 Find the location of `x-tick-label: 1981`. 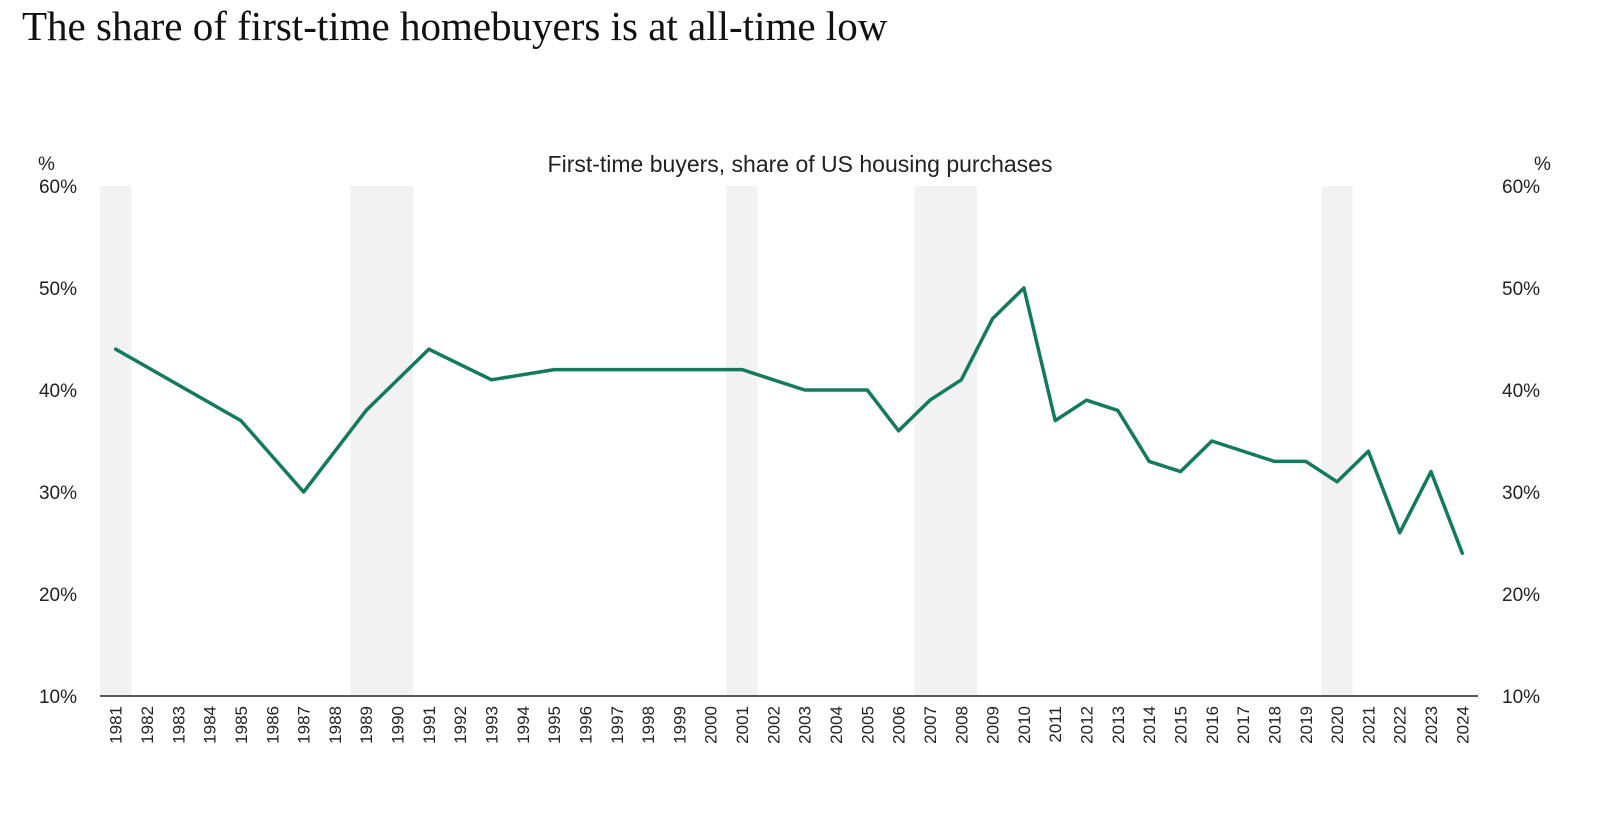

x-tick-label: 1981 is located at coordinates (116, 725).